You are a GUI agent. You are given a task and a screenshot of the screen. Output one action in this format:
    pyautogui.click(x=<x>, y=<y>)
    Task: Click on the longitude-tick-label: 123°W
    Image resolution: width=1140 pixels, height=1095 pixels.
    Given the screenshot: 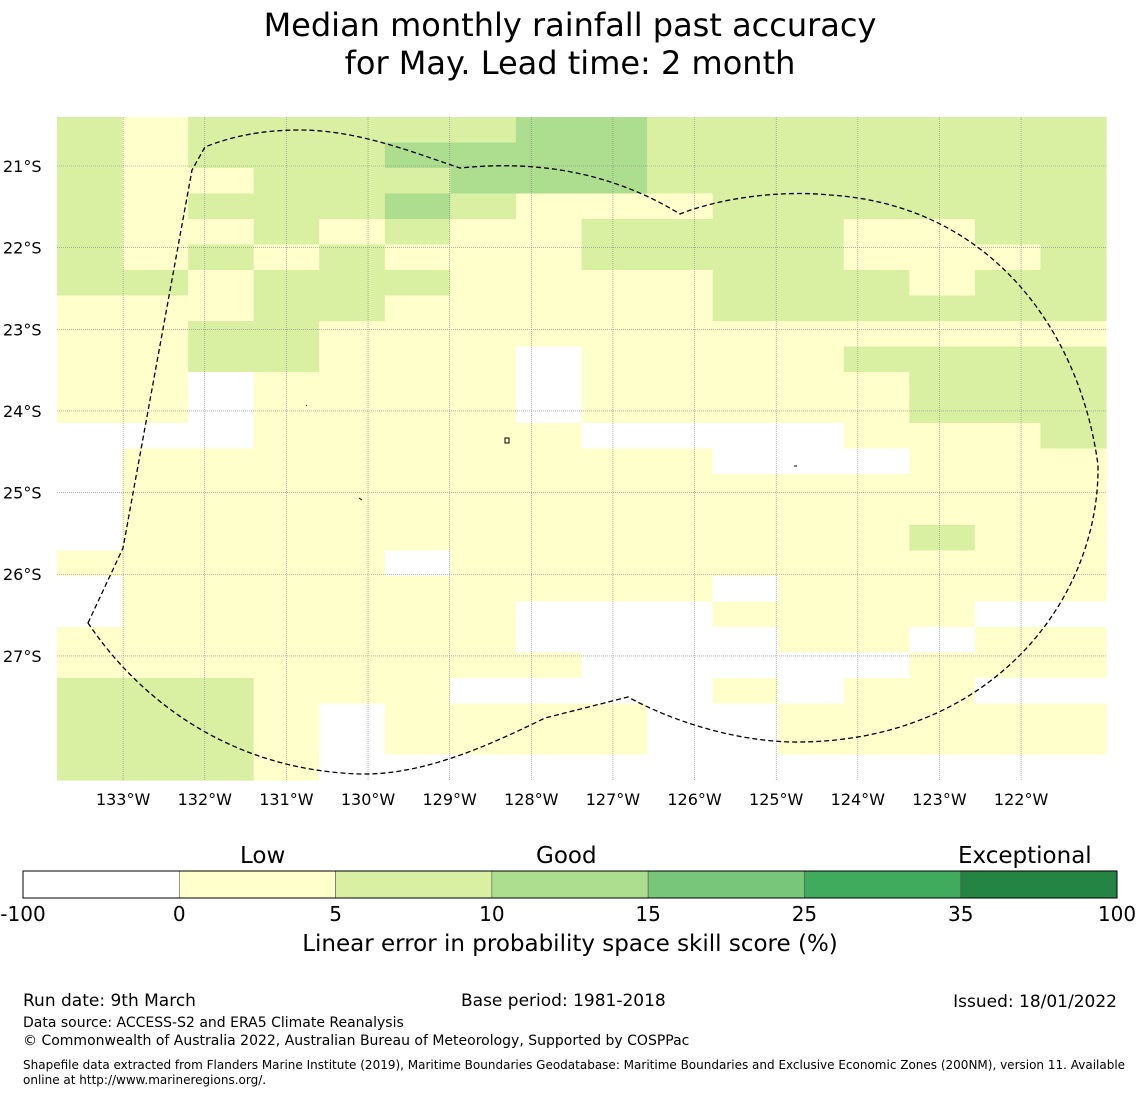 What is the action you would take?
    pyautogui.click(x=939, y=799)
    